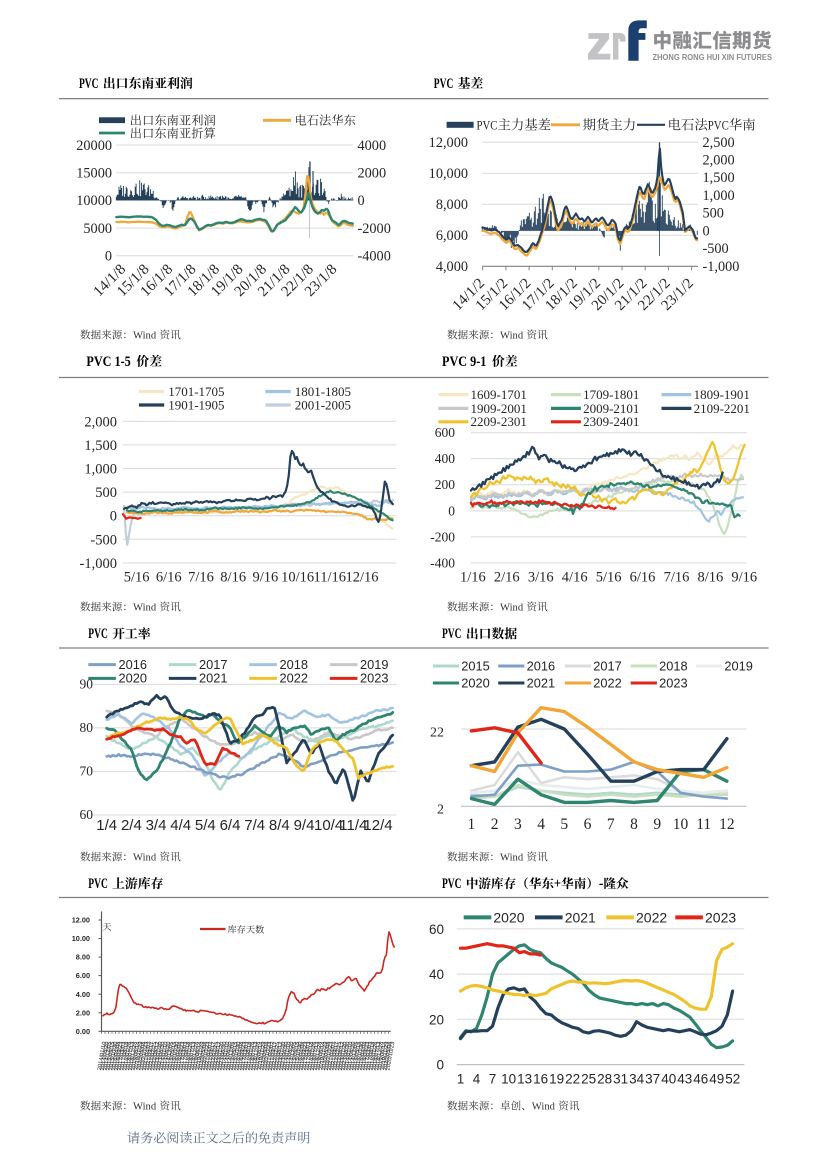 Image resolution: width=826 pixels, height=1169 pixels. Describe the element at coordinates (374, 664) in the screenshot. I see `svg-text: 2019` at that location.